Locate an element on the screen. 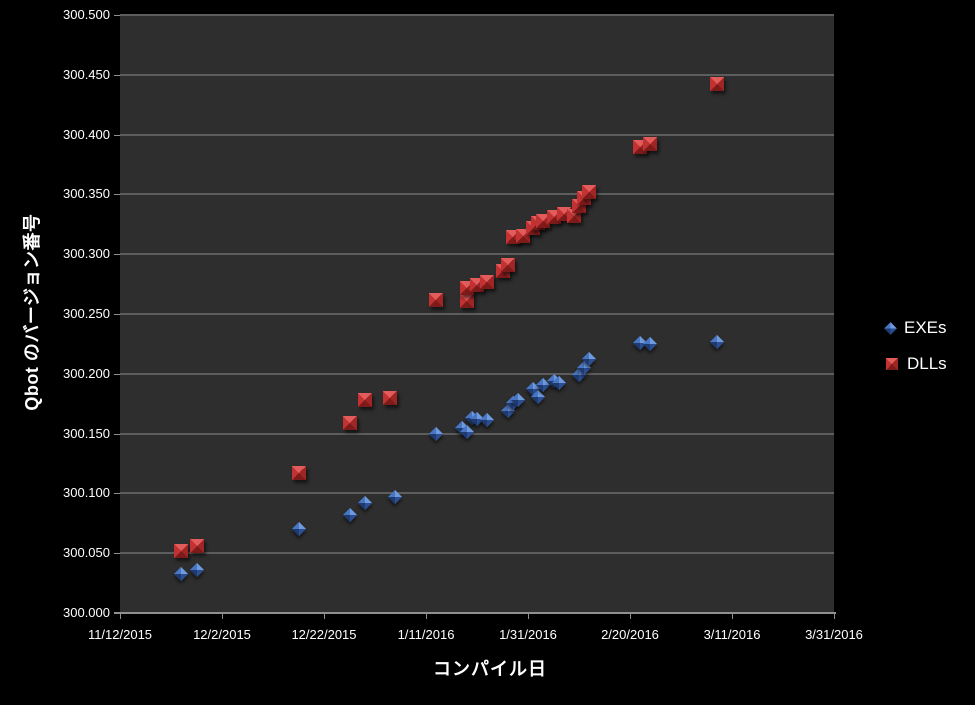  y-tick-label: 300.350 is located at coordinates (86, 194).